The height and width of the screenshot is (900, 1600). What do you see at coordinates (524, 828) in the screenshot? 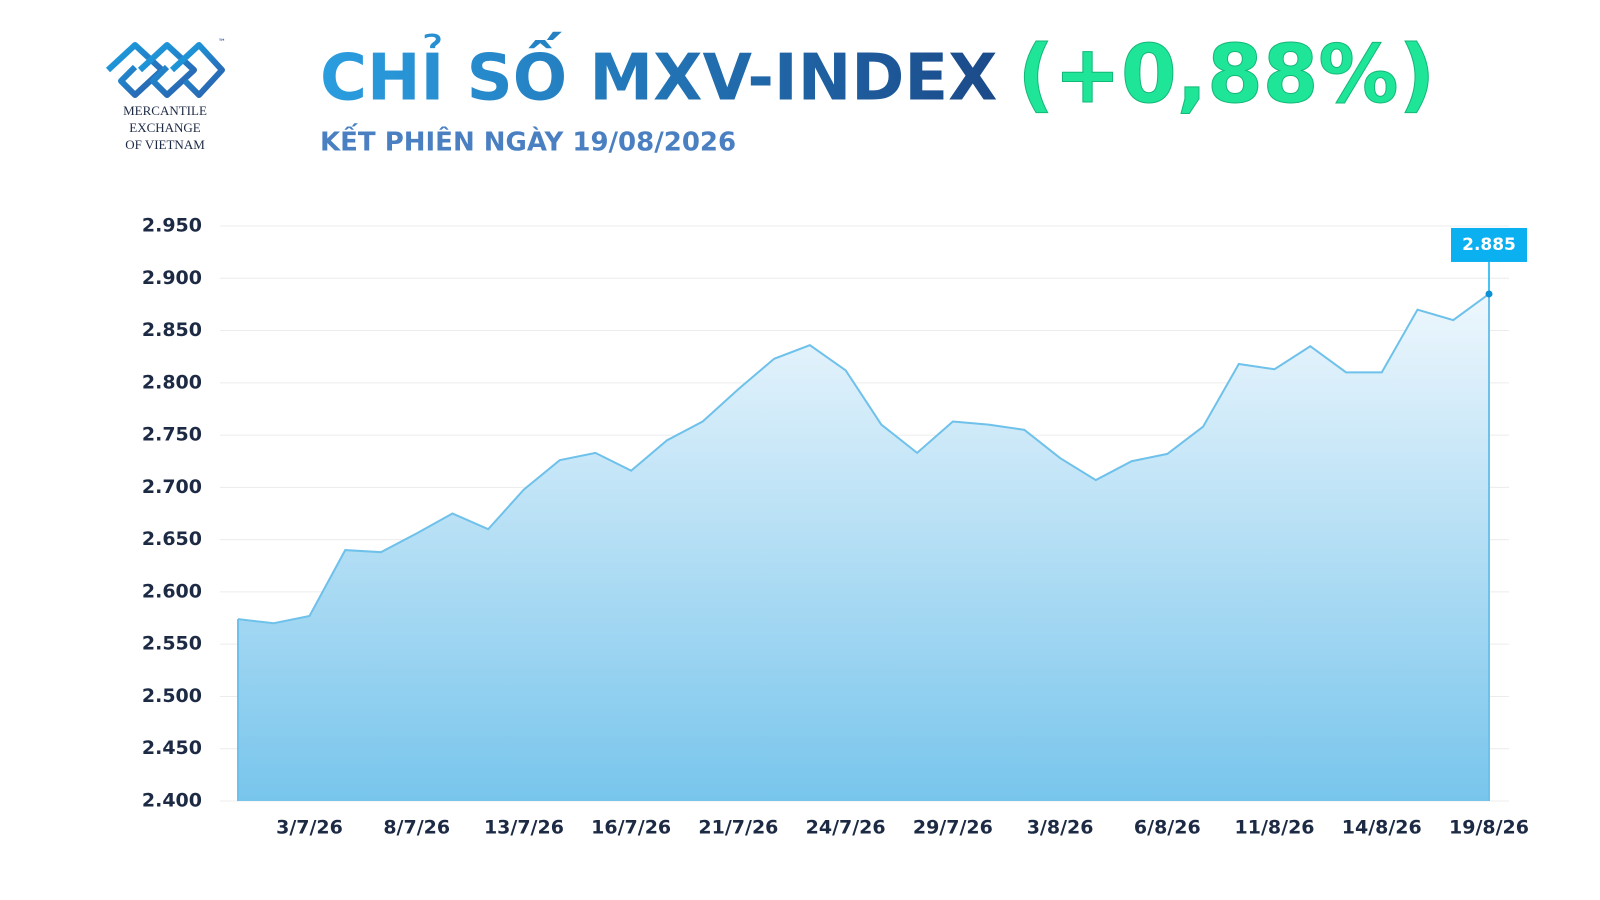
I see `x-tick-label: 13/7/26` at bounding box center [524, 828].